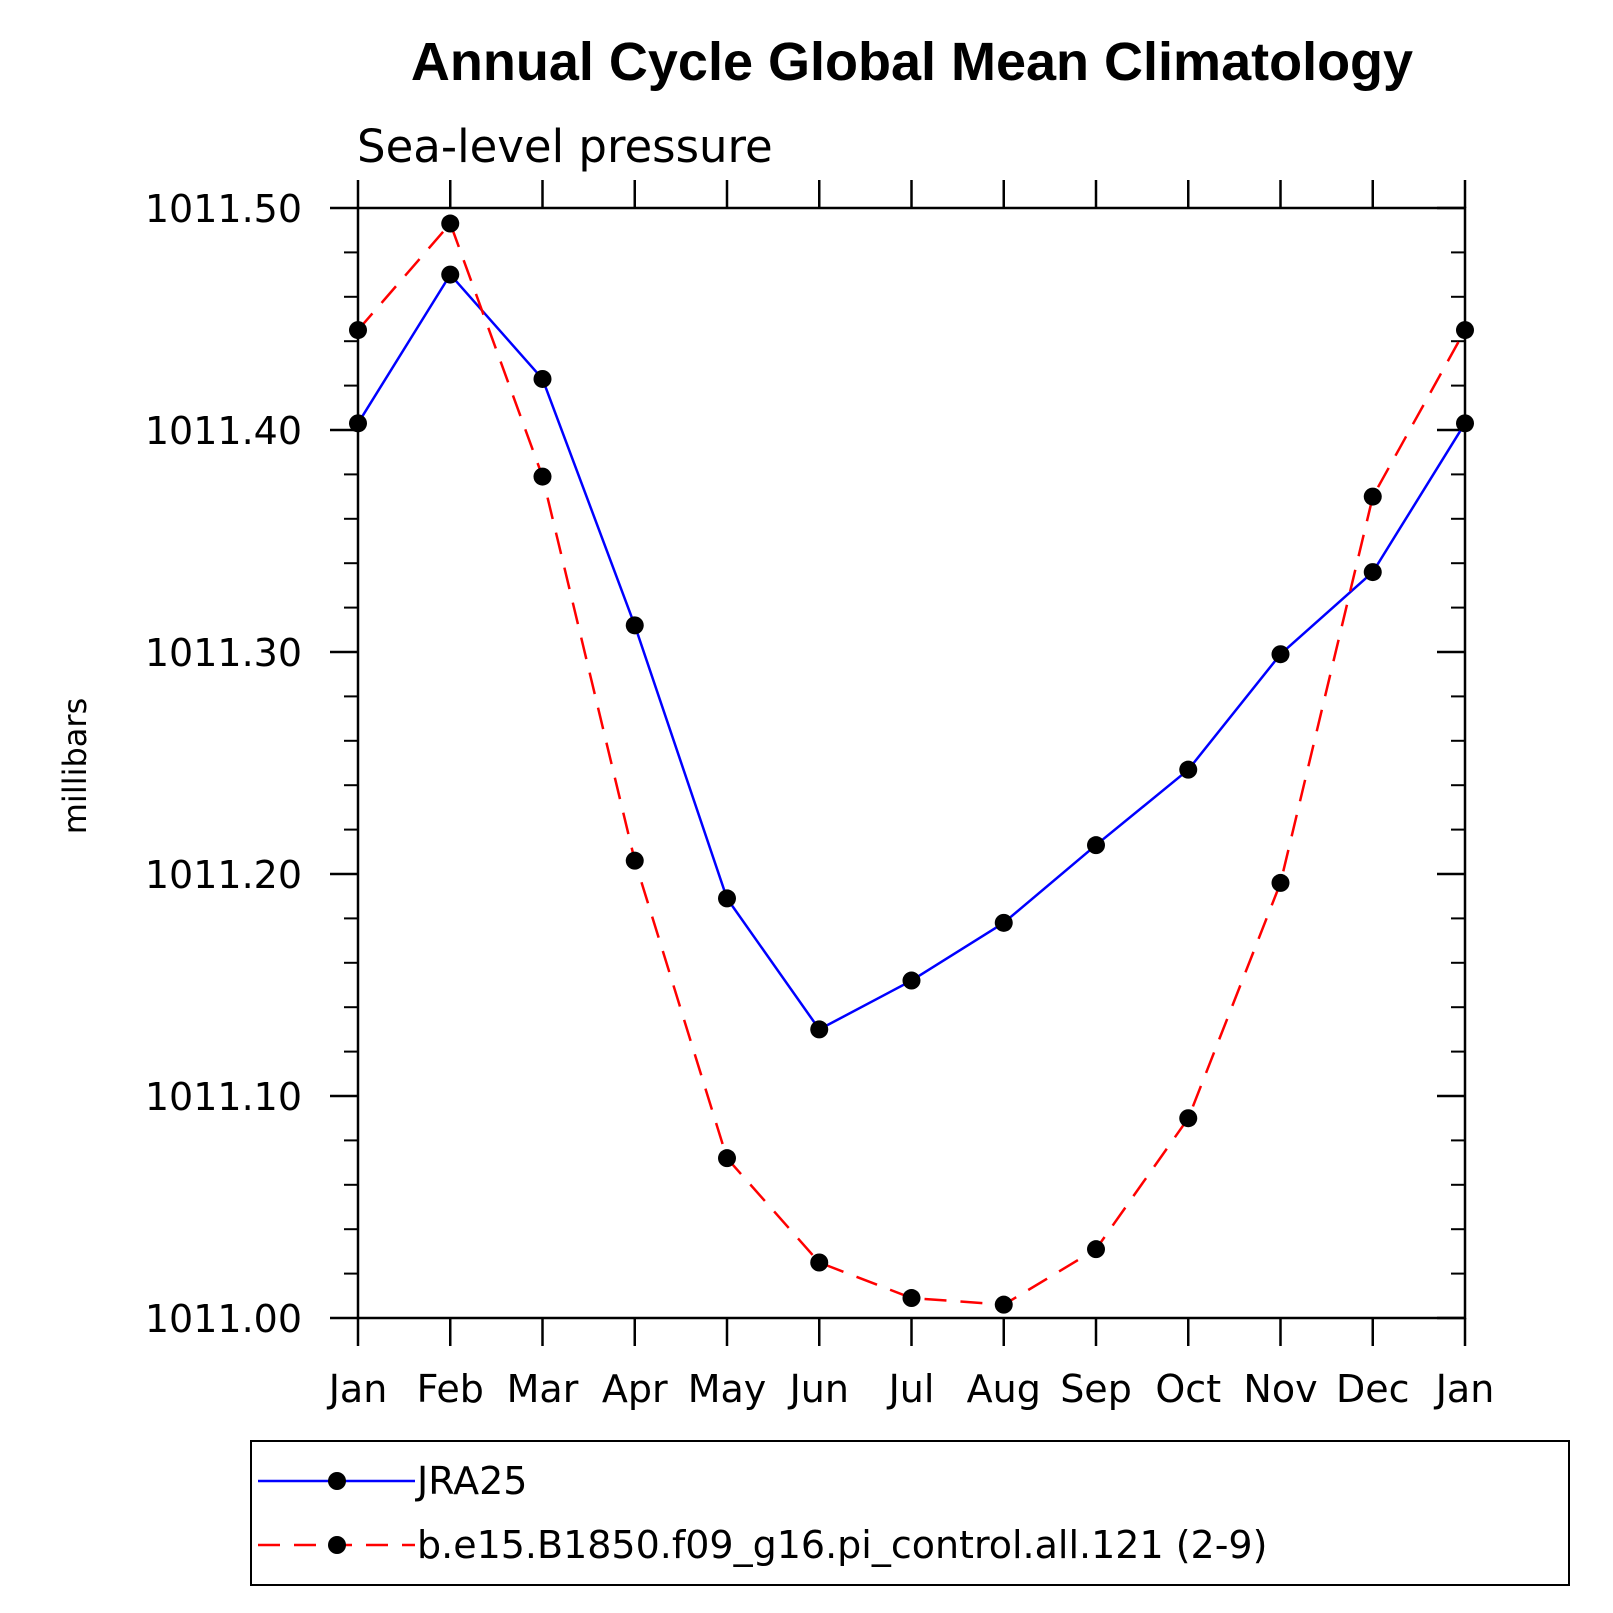  Describe the element at coordinates (1004, 1389) in the screenshot. I see `x-tick-label: Aug` at that location.